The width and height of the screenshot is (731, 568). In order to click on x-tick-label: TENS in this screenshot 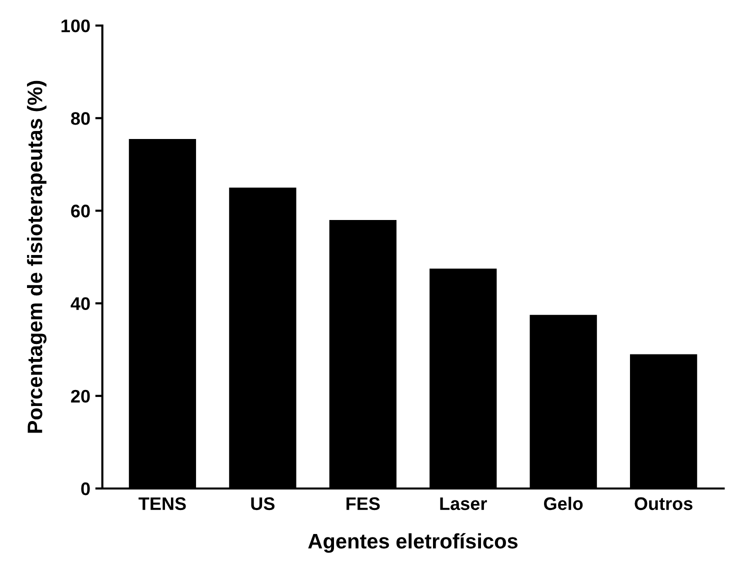, I will do `click(162, 503)`.